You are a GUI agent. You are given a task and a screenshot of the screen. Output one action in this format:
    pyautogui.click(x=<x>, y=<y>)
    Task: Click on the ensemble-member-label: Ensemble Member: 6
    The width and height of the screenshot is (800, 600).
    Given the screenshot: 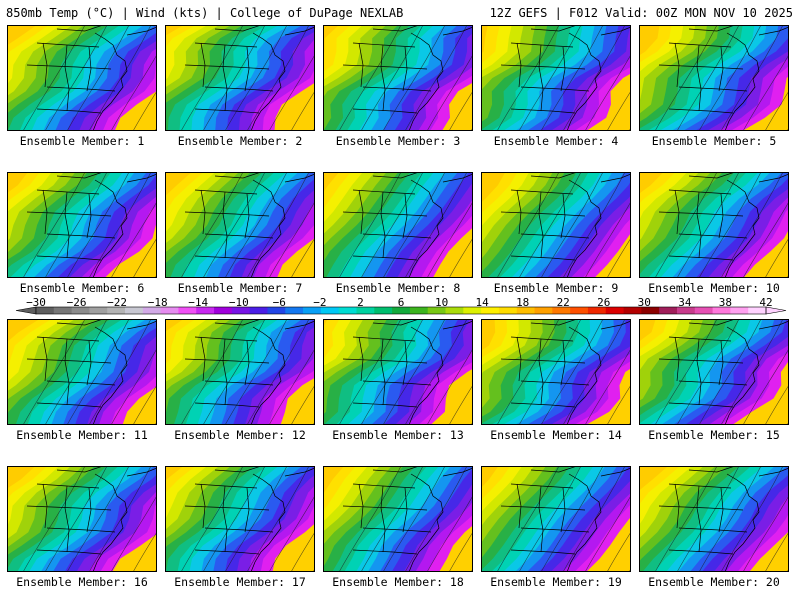 What is the action you would take?
    pyautogui.click(x=82, y=288)
    